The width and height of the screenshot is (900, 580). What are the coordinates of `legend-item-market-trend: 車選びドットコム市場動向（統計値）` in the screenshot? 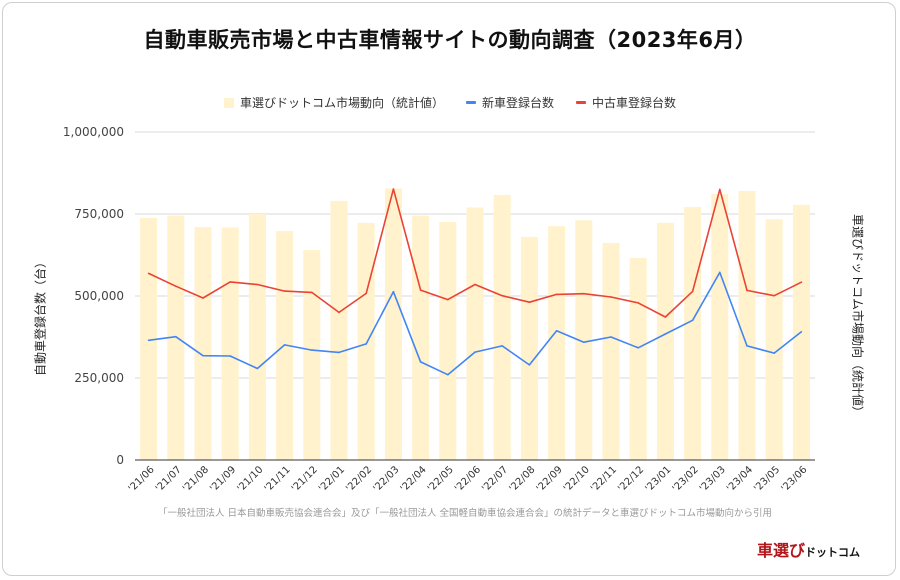 It's located at (333, 102).